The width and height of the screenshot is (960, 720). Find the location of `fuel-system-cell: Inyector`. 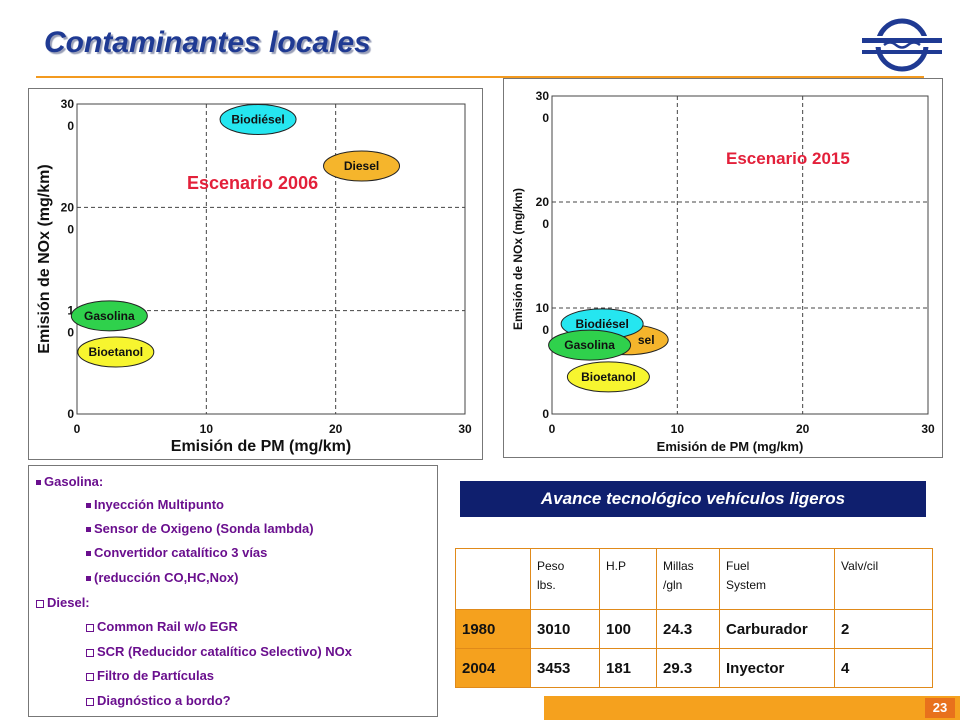

fuel-system-cell: Inyector is located at coordinates (777, 668).